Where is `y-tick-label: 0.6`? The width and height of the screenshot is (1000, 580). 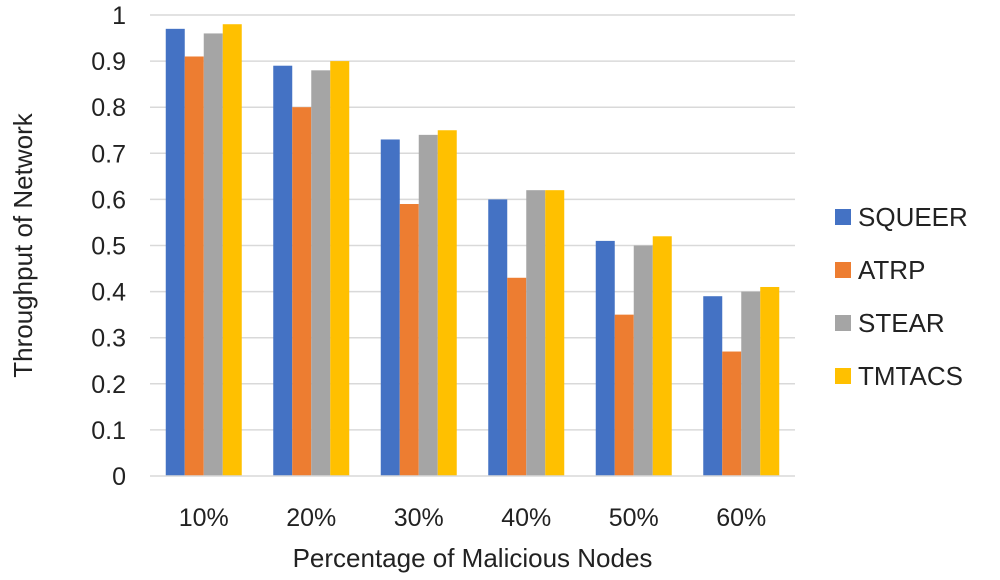 y-tick-label: 0.6 is located at coordinates (108, 200).